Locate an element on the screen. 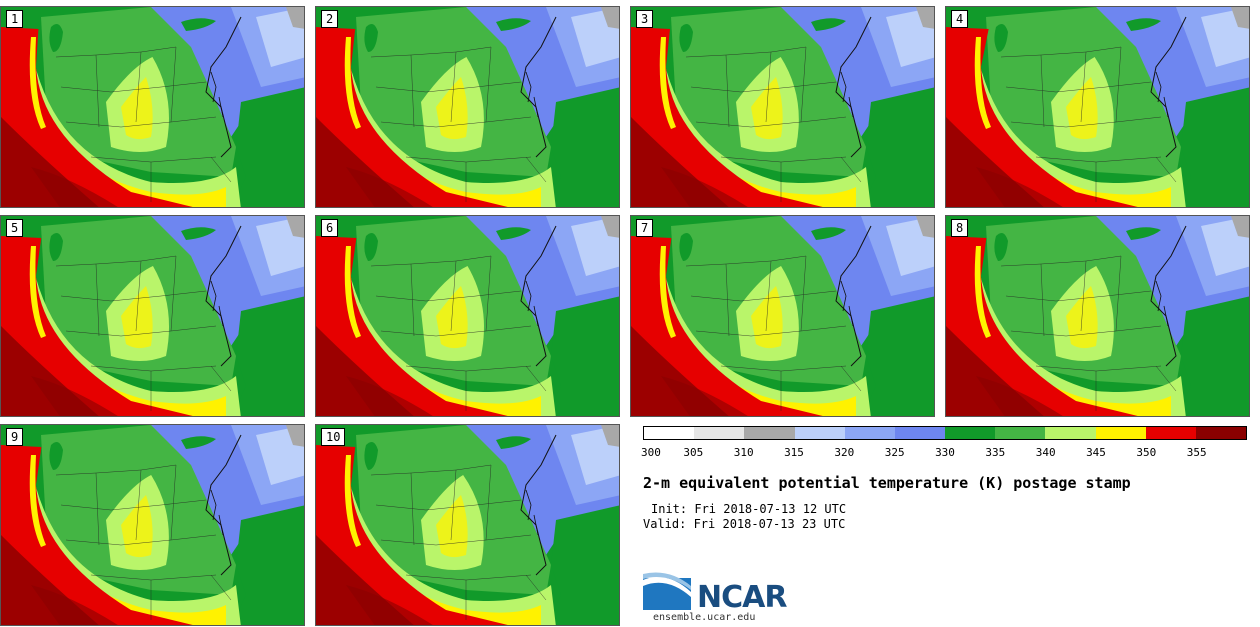 The height and width of the screenshot is (627, 1260). colorbar-tick-label: 305 is located at coordinates (693, 452).